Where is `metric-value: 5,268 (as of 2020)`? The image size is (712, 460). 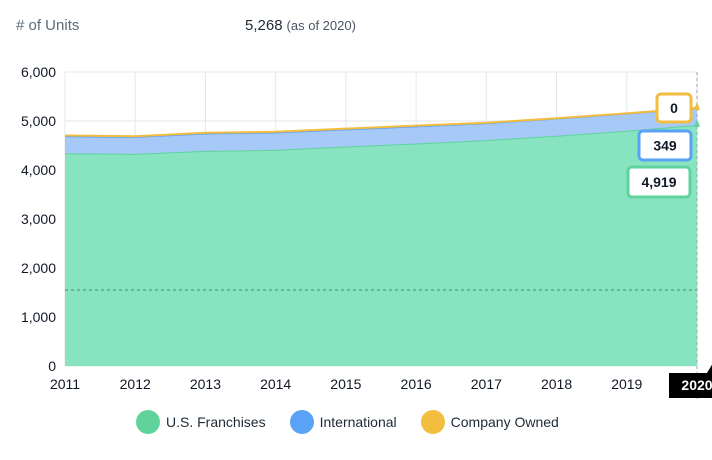
metric-value: 5,268 (as of 2020) is located at coordinates (300, 25).